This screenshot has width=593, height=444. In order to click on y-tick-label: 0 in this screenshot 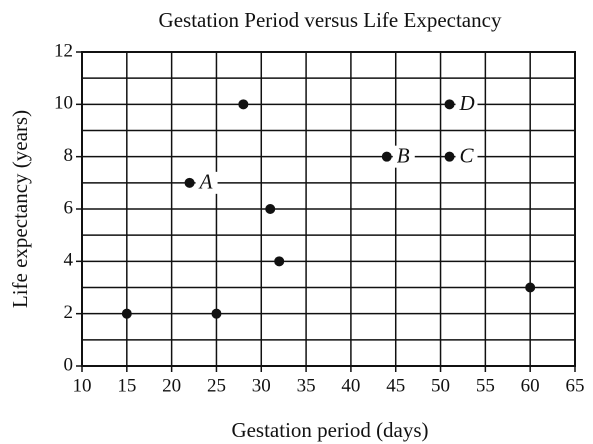, I will do `click(69, 364)`.